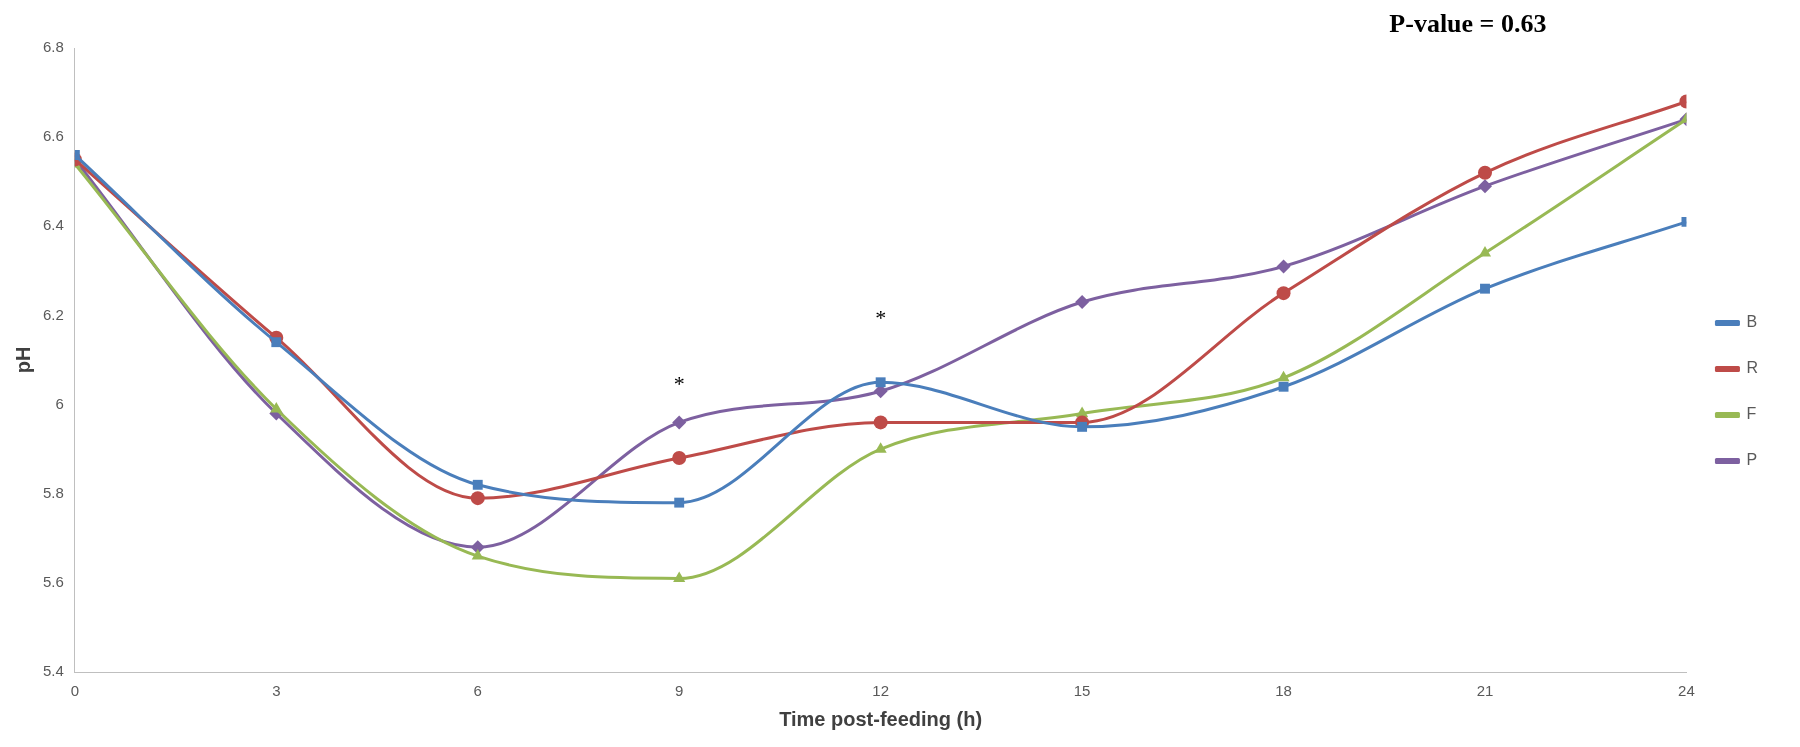 The height and width of the screenshot is (747, 1800). Describe the element at coordinates (53, 225) in the screenshot. I see `y-tick-label: 6.4` at that location.